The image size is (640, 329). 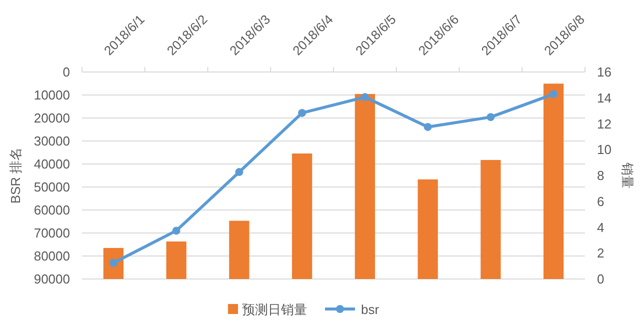 What do you see at coordinates (52, 256) in the screenshot?
I see `y-tick-label: 80000` at bounding box center [52, 256].